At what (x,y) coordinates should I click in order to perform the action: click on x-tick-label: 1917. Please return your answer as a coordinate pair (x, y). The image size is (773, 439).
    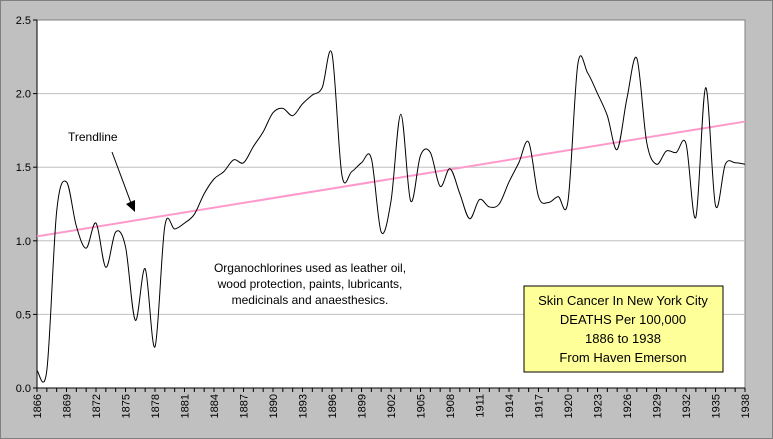
    Looking at the image, I should click on (540, 406).